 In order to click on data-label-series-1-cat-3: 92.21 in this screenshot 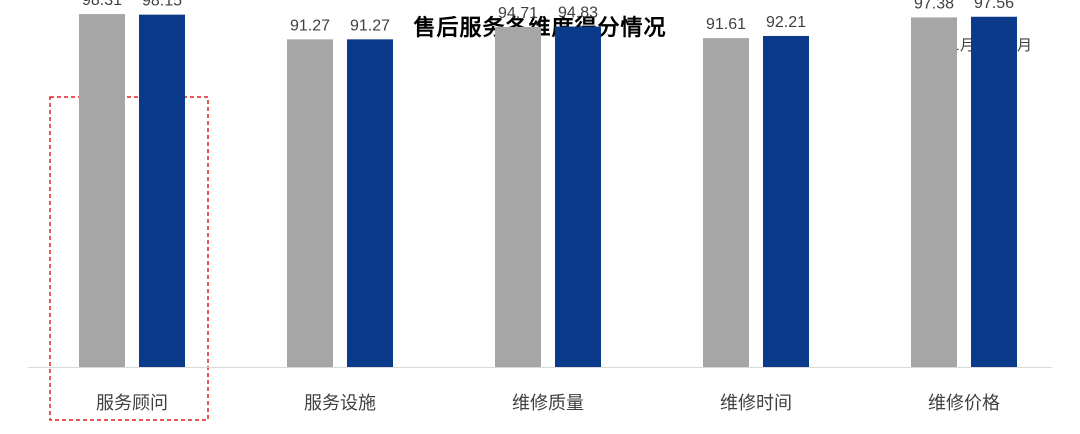, I will do `click(786, 22)`.